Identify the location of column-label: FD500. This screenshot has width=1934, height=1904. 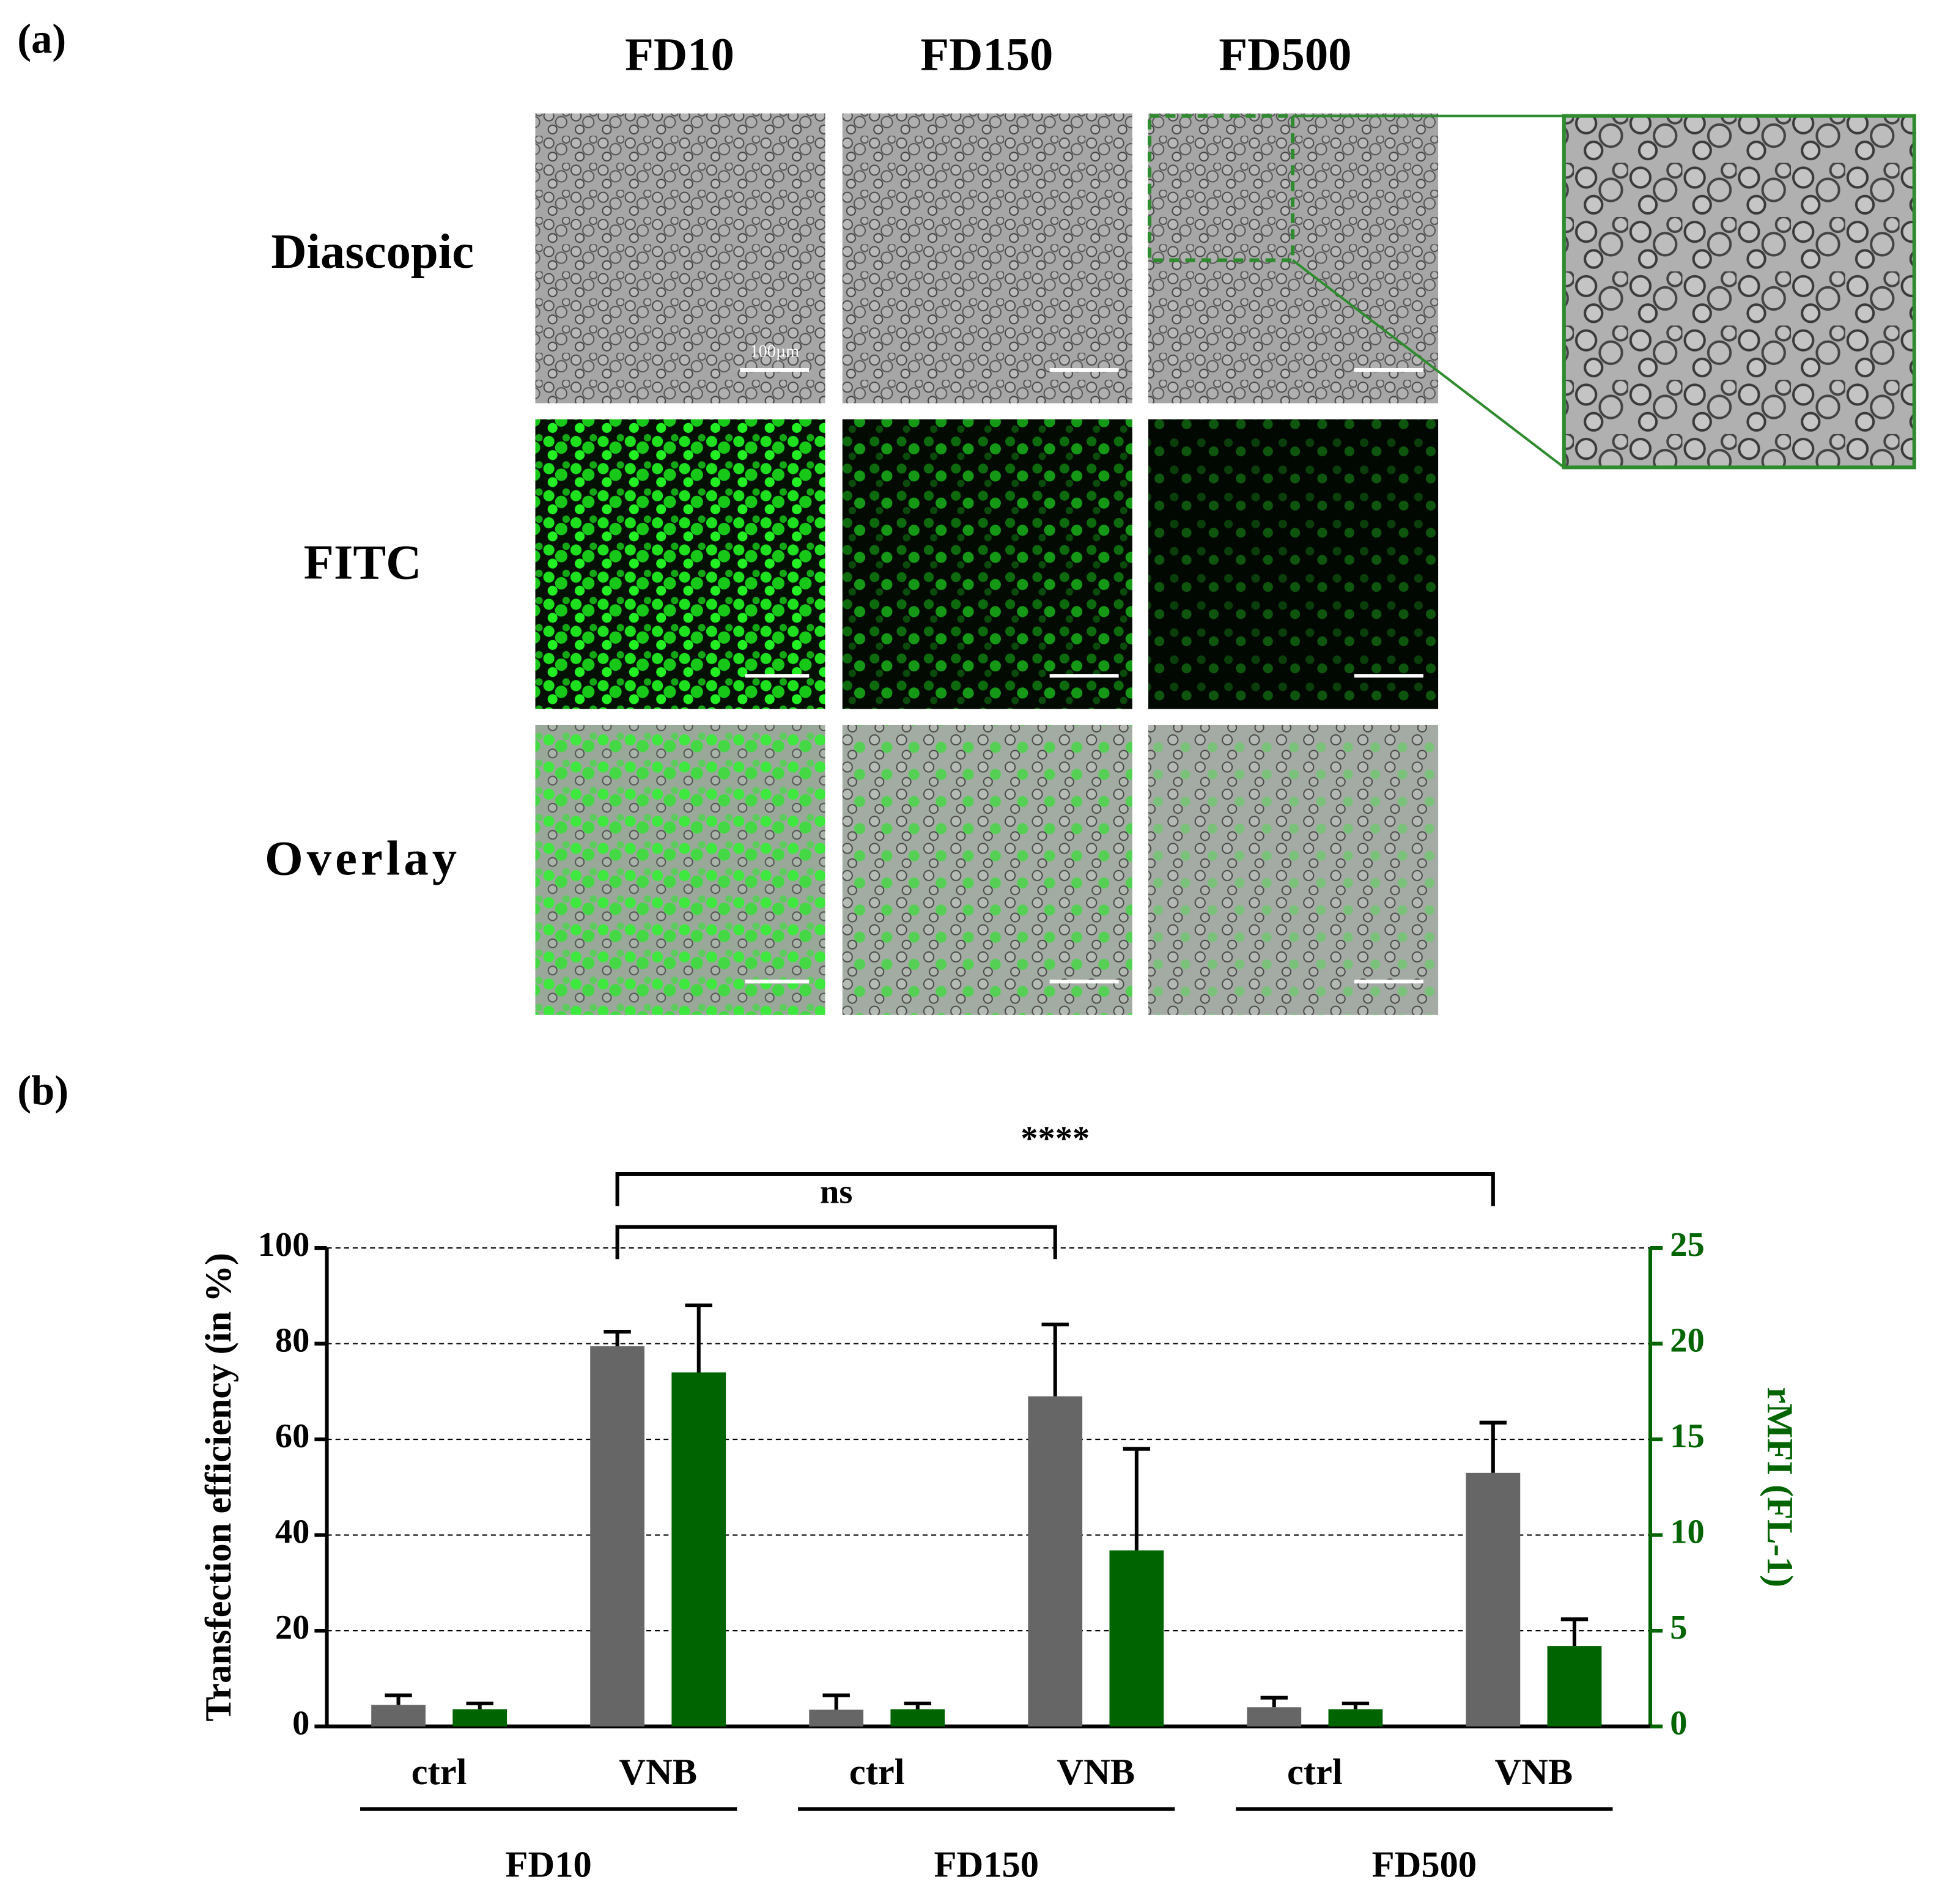
(1285, 54).